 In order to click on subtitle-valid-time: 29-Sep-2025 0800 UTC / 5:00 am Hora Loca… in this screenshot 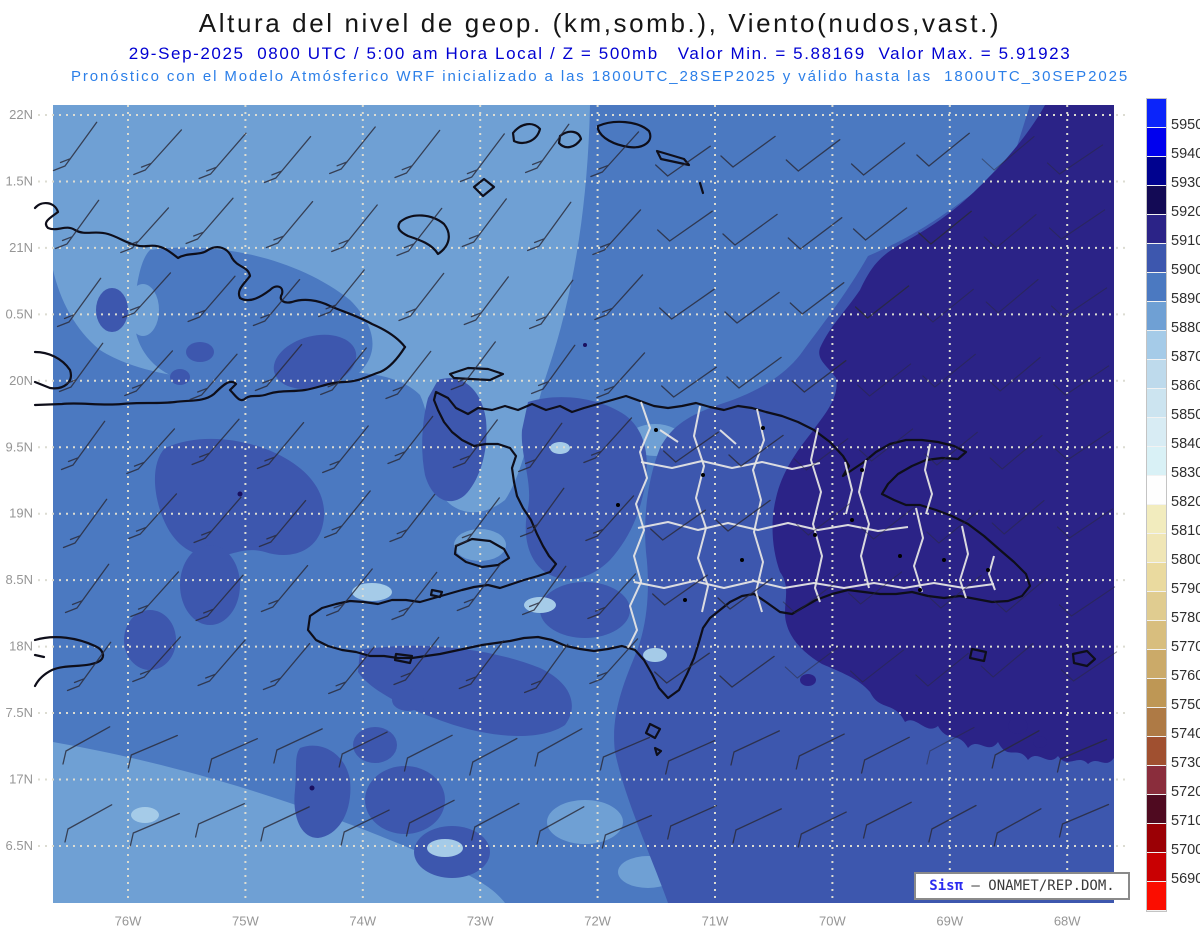, I will do `click(600, 53)`.